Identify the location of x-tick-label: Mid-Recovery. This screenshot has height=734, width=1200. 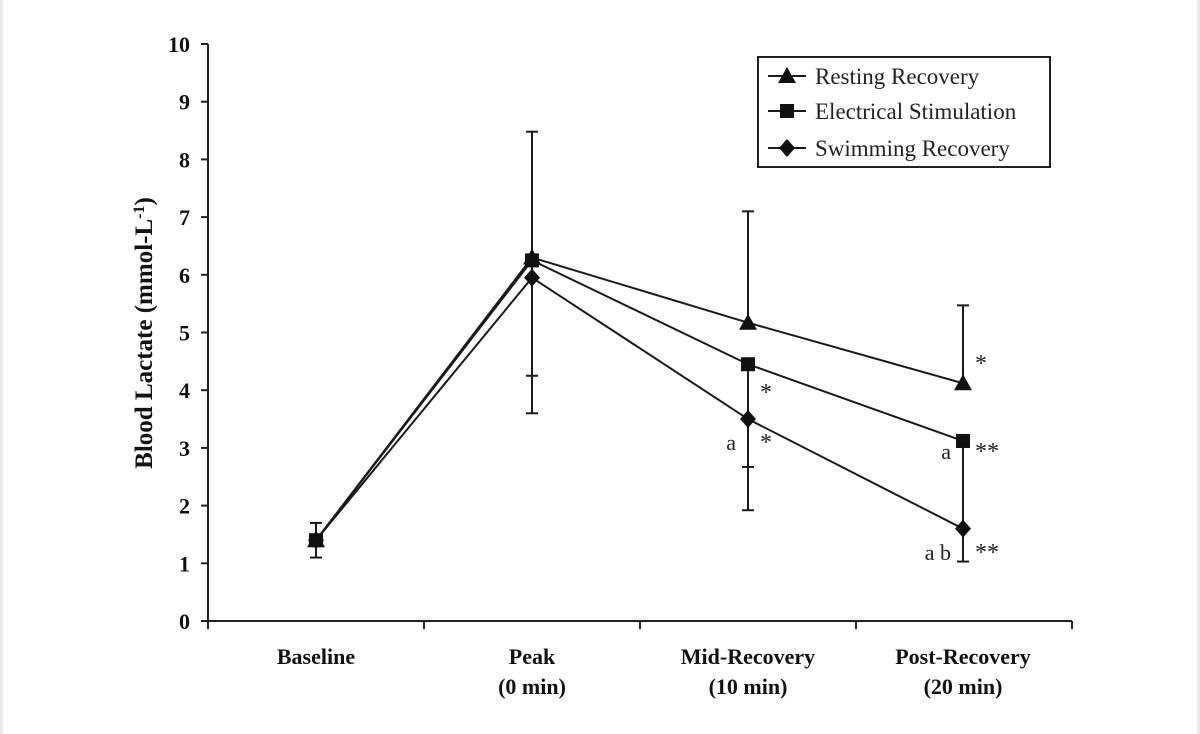
(748, 656).